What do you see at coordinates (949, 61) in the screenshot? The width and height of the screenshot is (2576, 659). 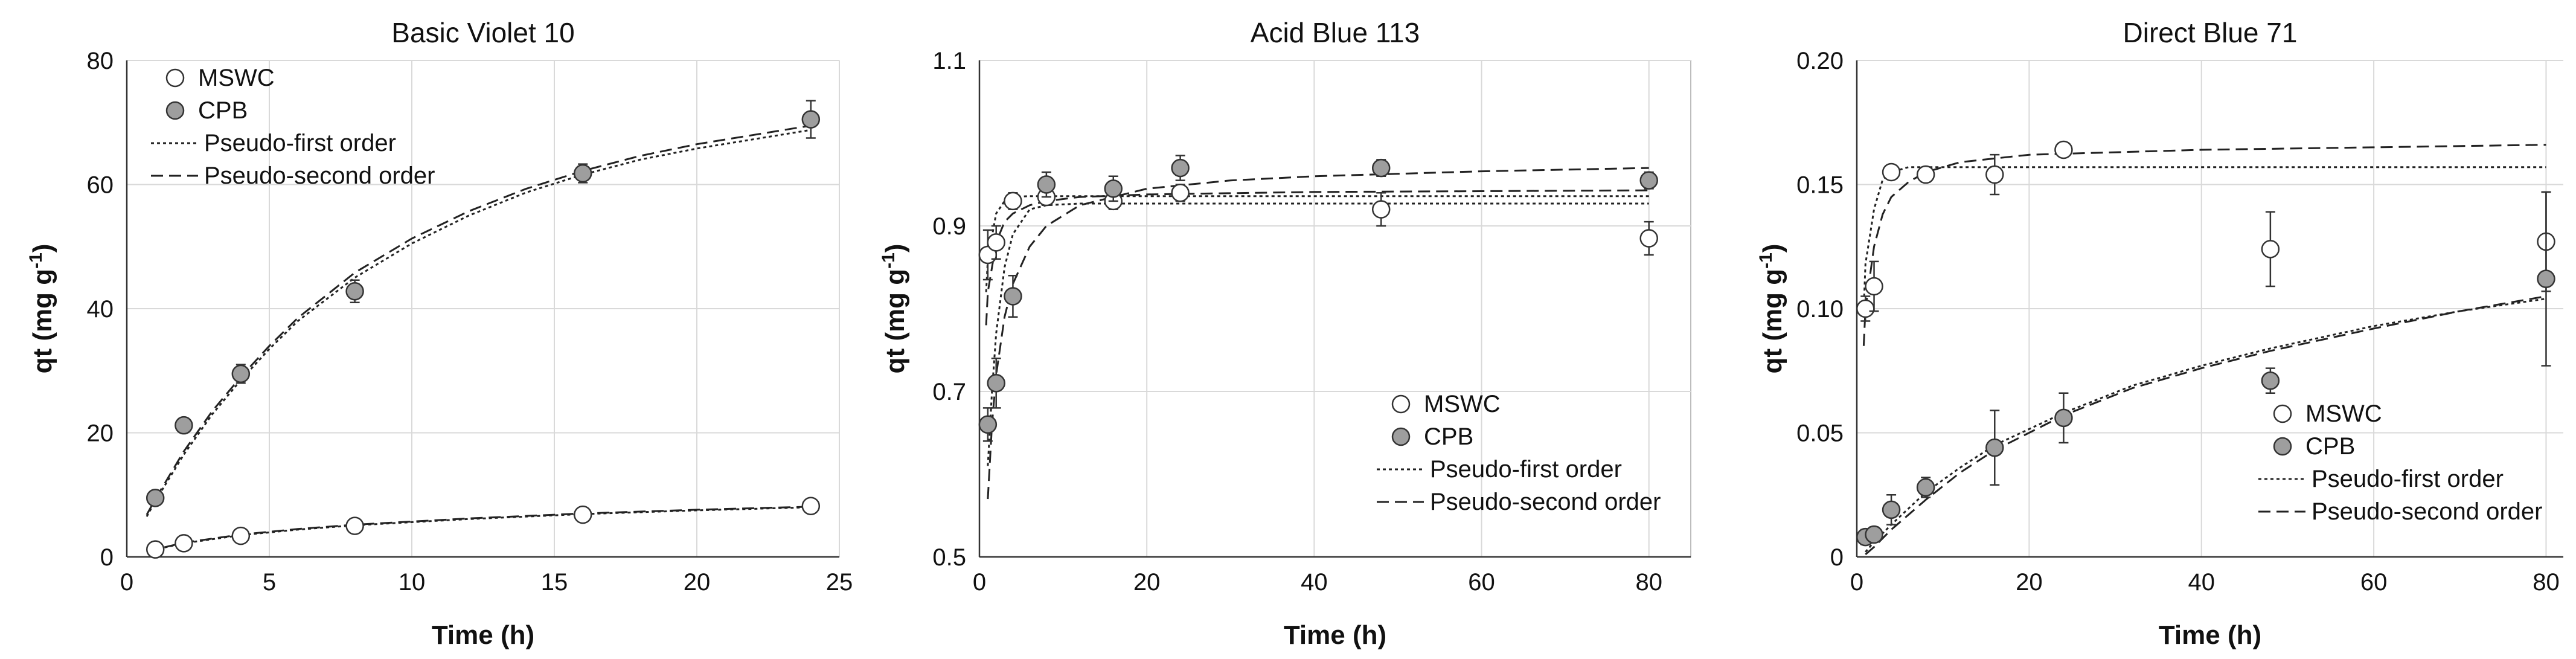 I see `y-tick-label: 1.1` at bounding box center [949, 61].